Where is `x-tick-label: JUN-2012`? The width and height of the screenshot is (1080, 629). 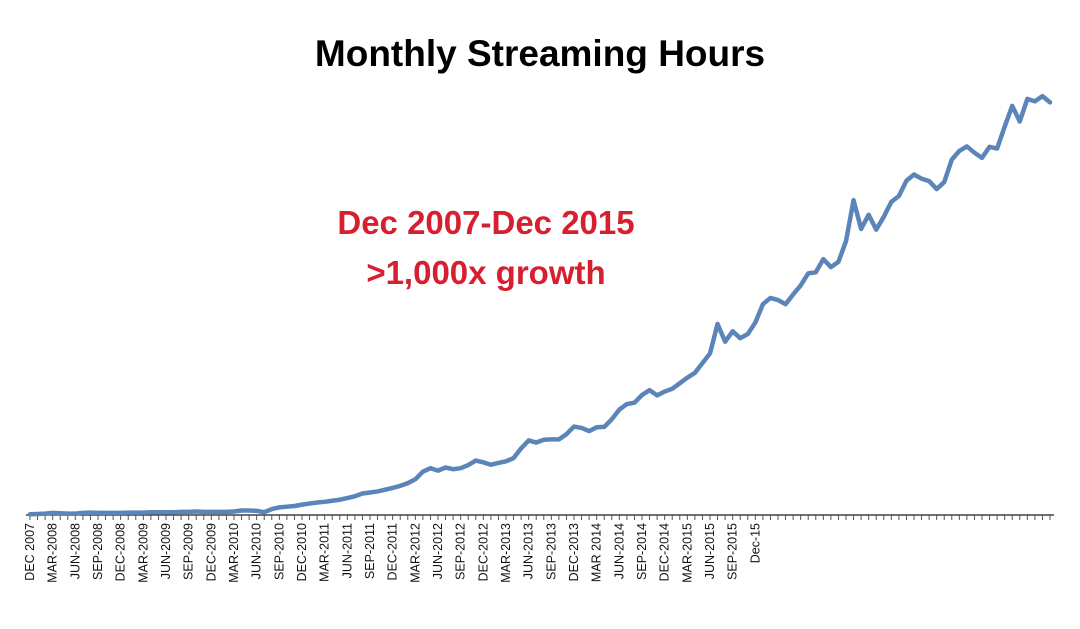 x-tick-label: JUN-2012 is located at coordinates (438, 551).